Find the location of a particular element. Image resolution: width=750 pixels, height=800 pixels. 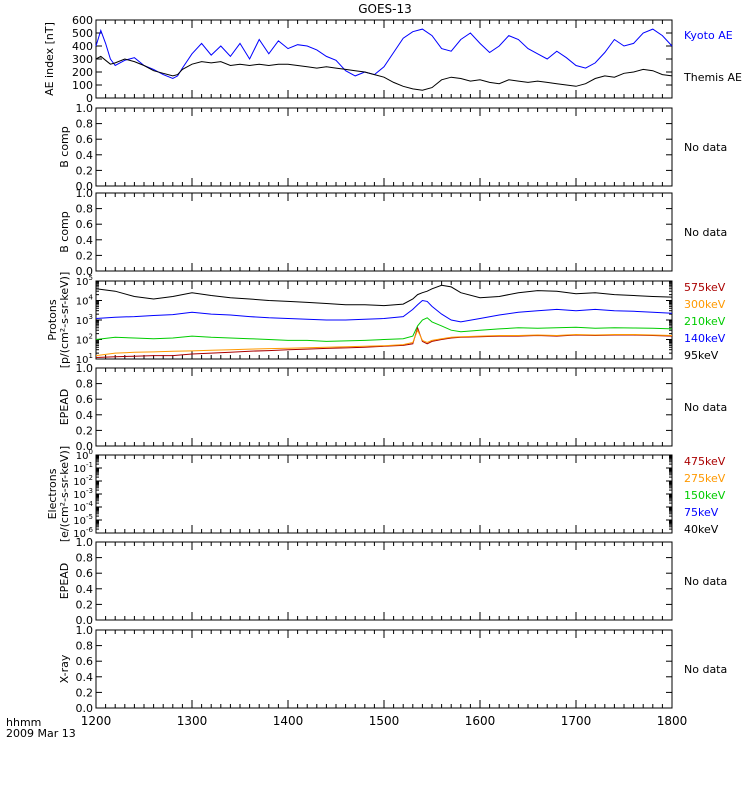

panel-7: 0.0 0.2 0.4 0.6 0.8 1.0 EPEAD No data is located at coordinates (392, 581).